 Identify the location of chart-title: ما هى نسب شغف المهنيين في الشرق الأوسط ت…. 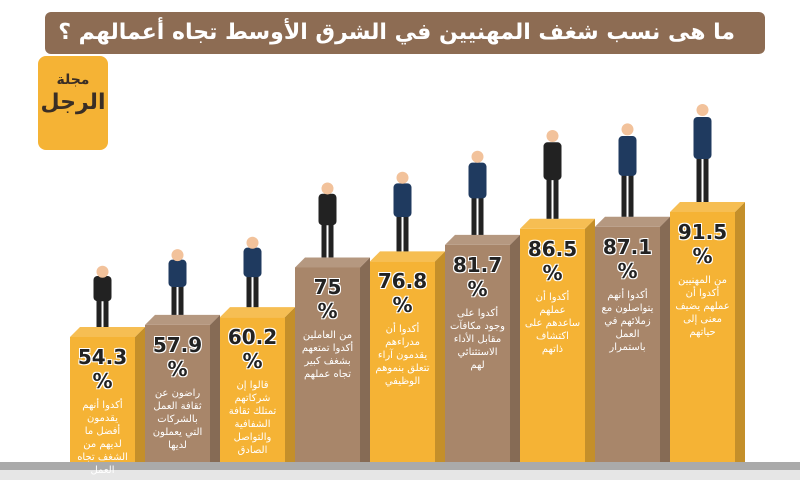
(405, 33).